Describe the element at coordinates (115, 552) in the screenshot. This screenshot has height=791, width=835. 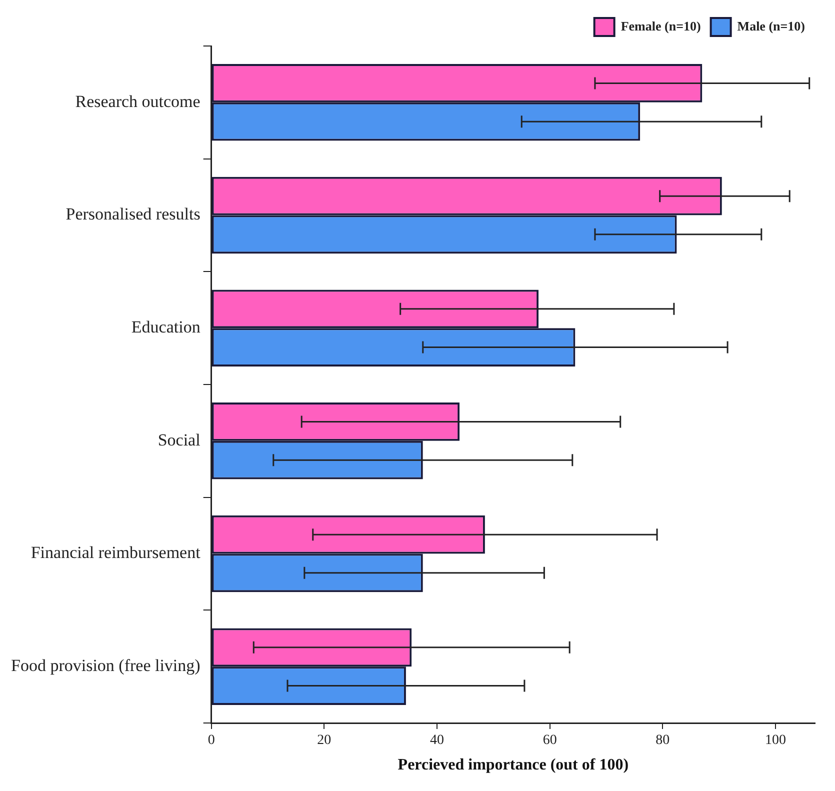
I see `y-tick-label: Financial reimbursement` at that location.